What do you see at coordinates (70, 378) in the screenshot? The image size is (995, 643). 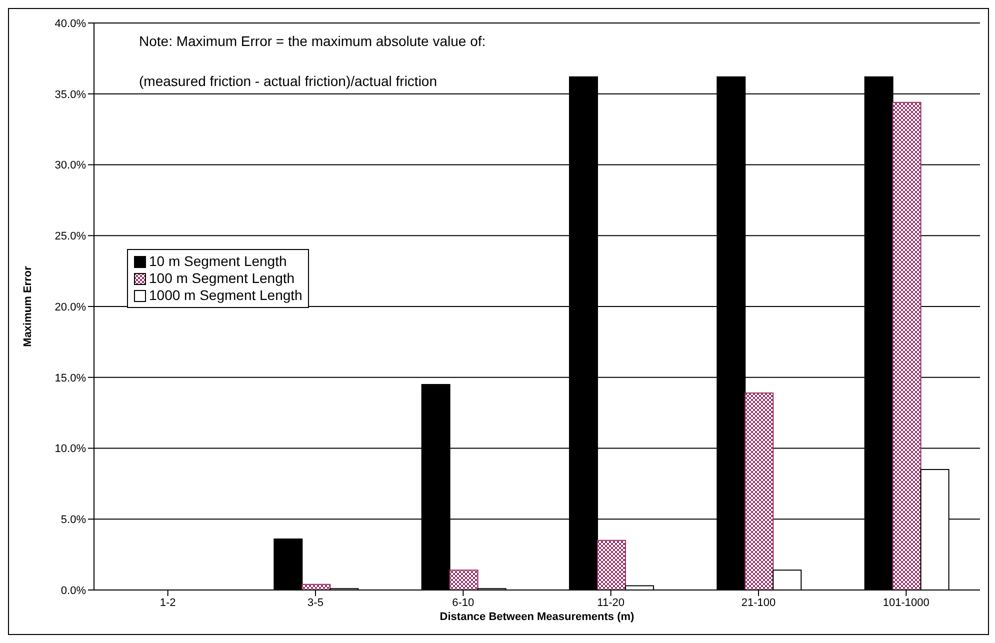 I see `y-tick-label: 15.0%` at bounding box center [70, 378].